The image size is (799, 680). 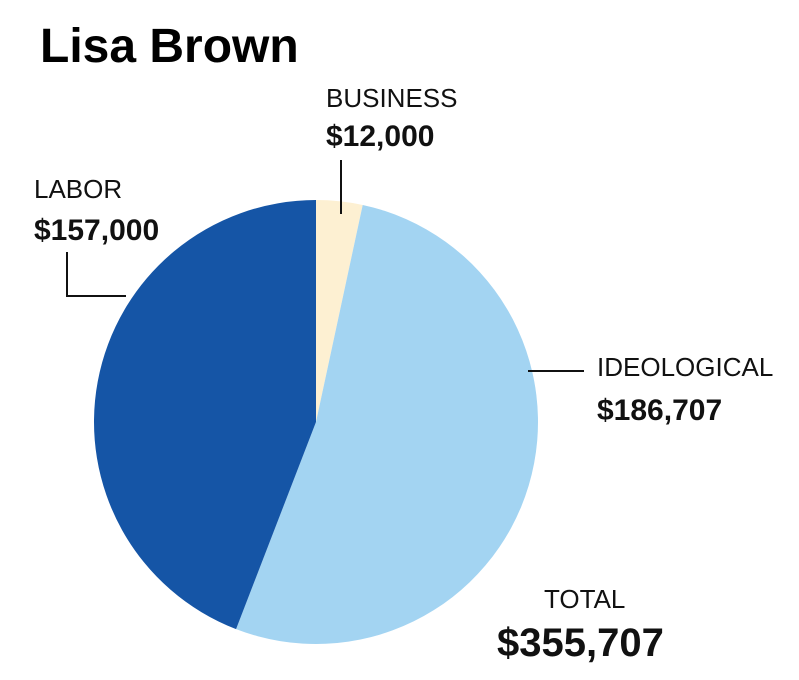 I want to click on slice-value-business: $12,000, so click(x=380, y=136).